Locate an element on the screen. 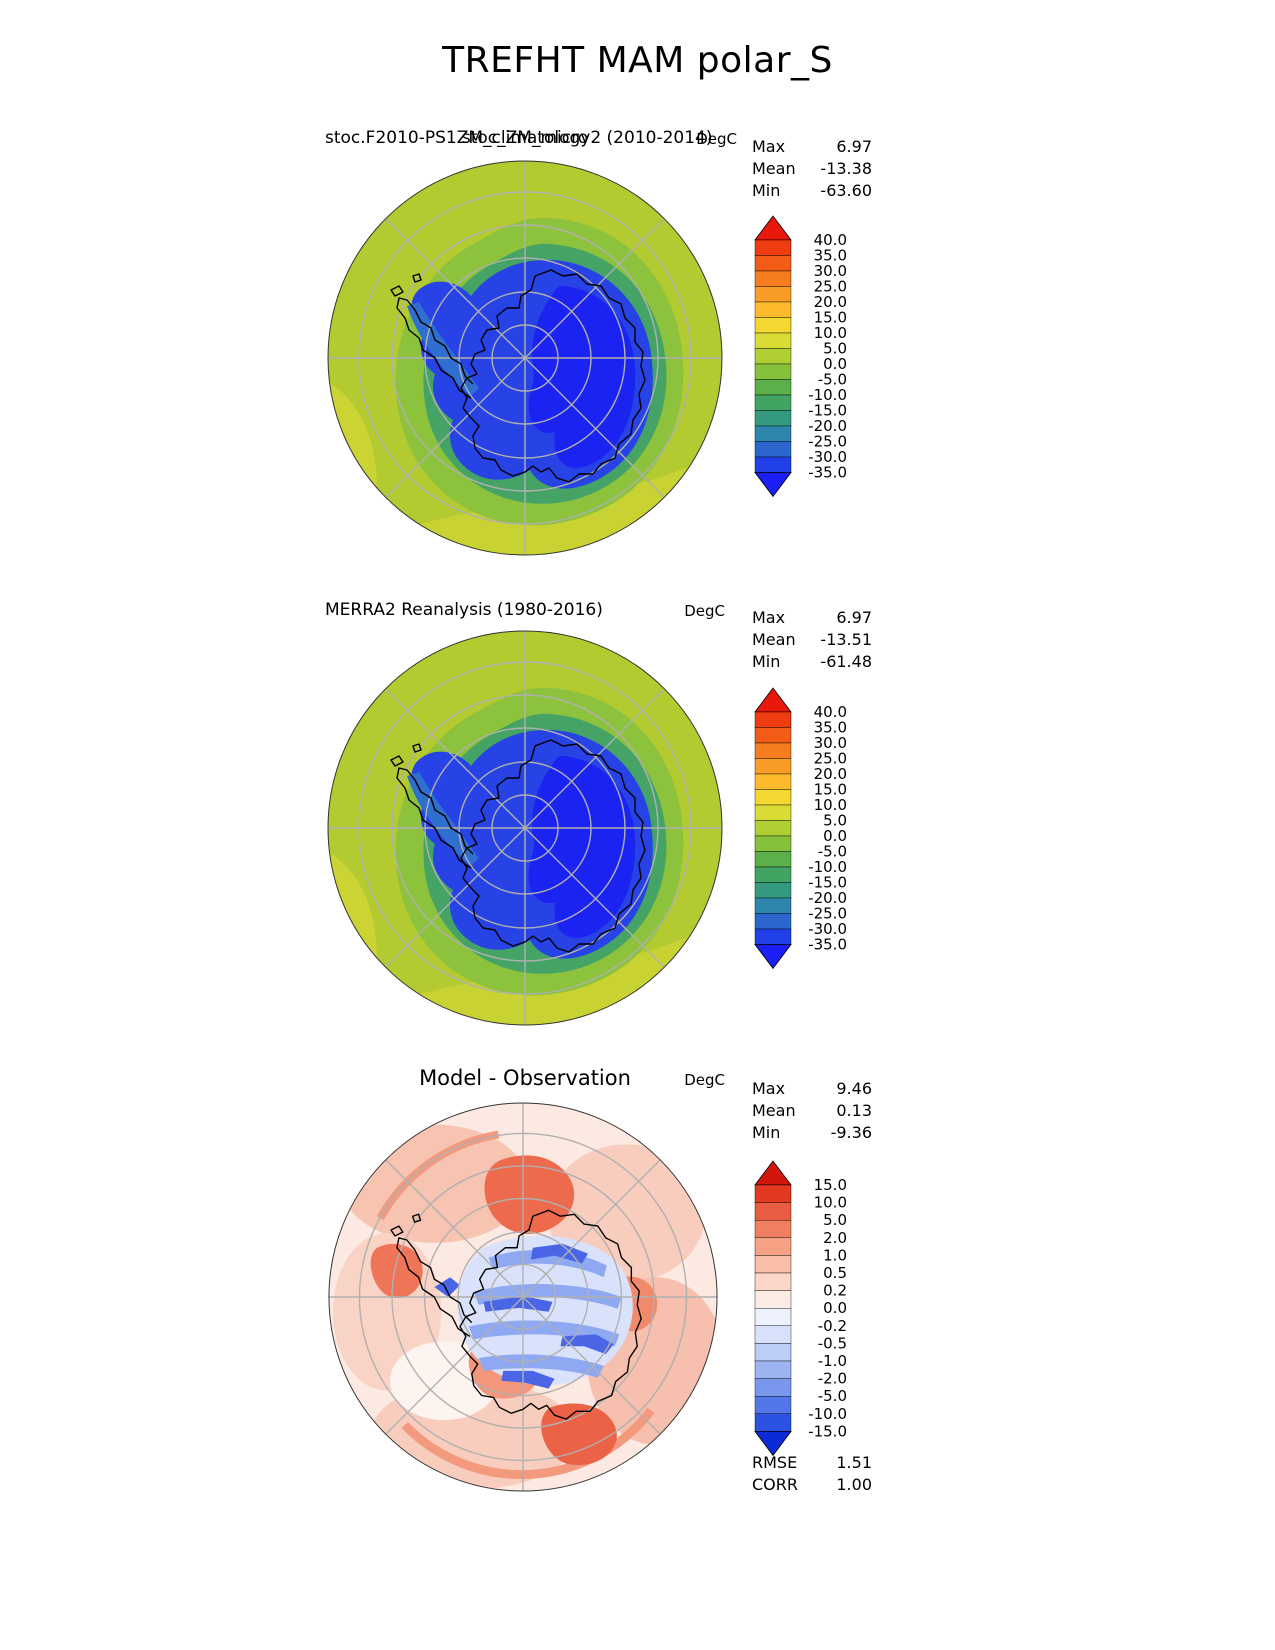  svg-text: -0.5 is located at coordinates (832, 1343).